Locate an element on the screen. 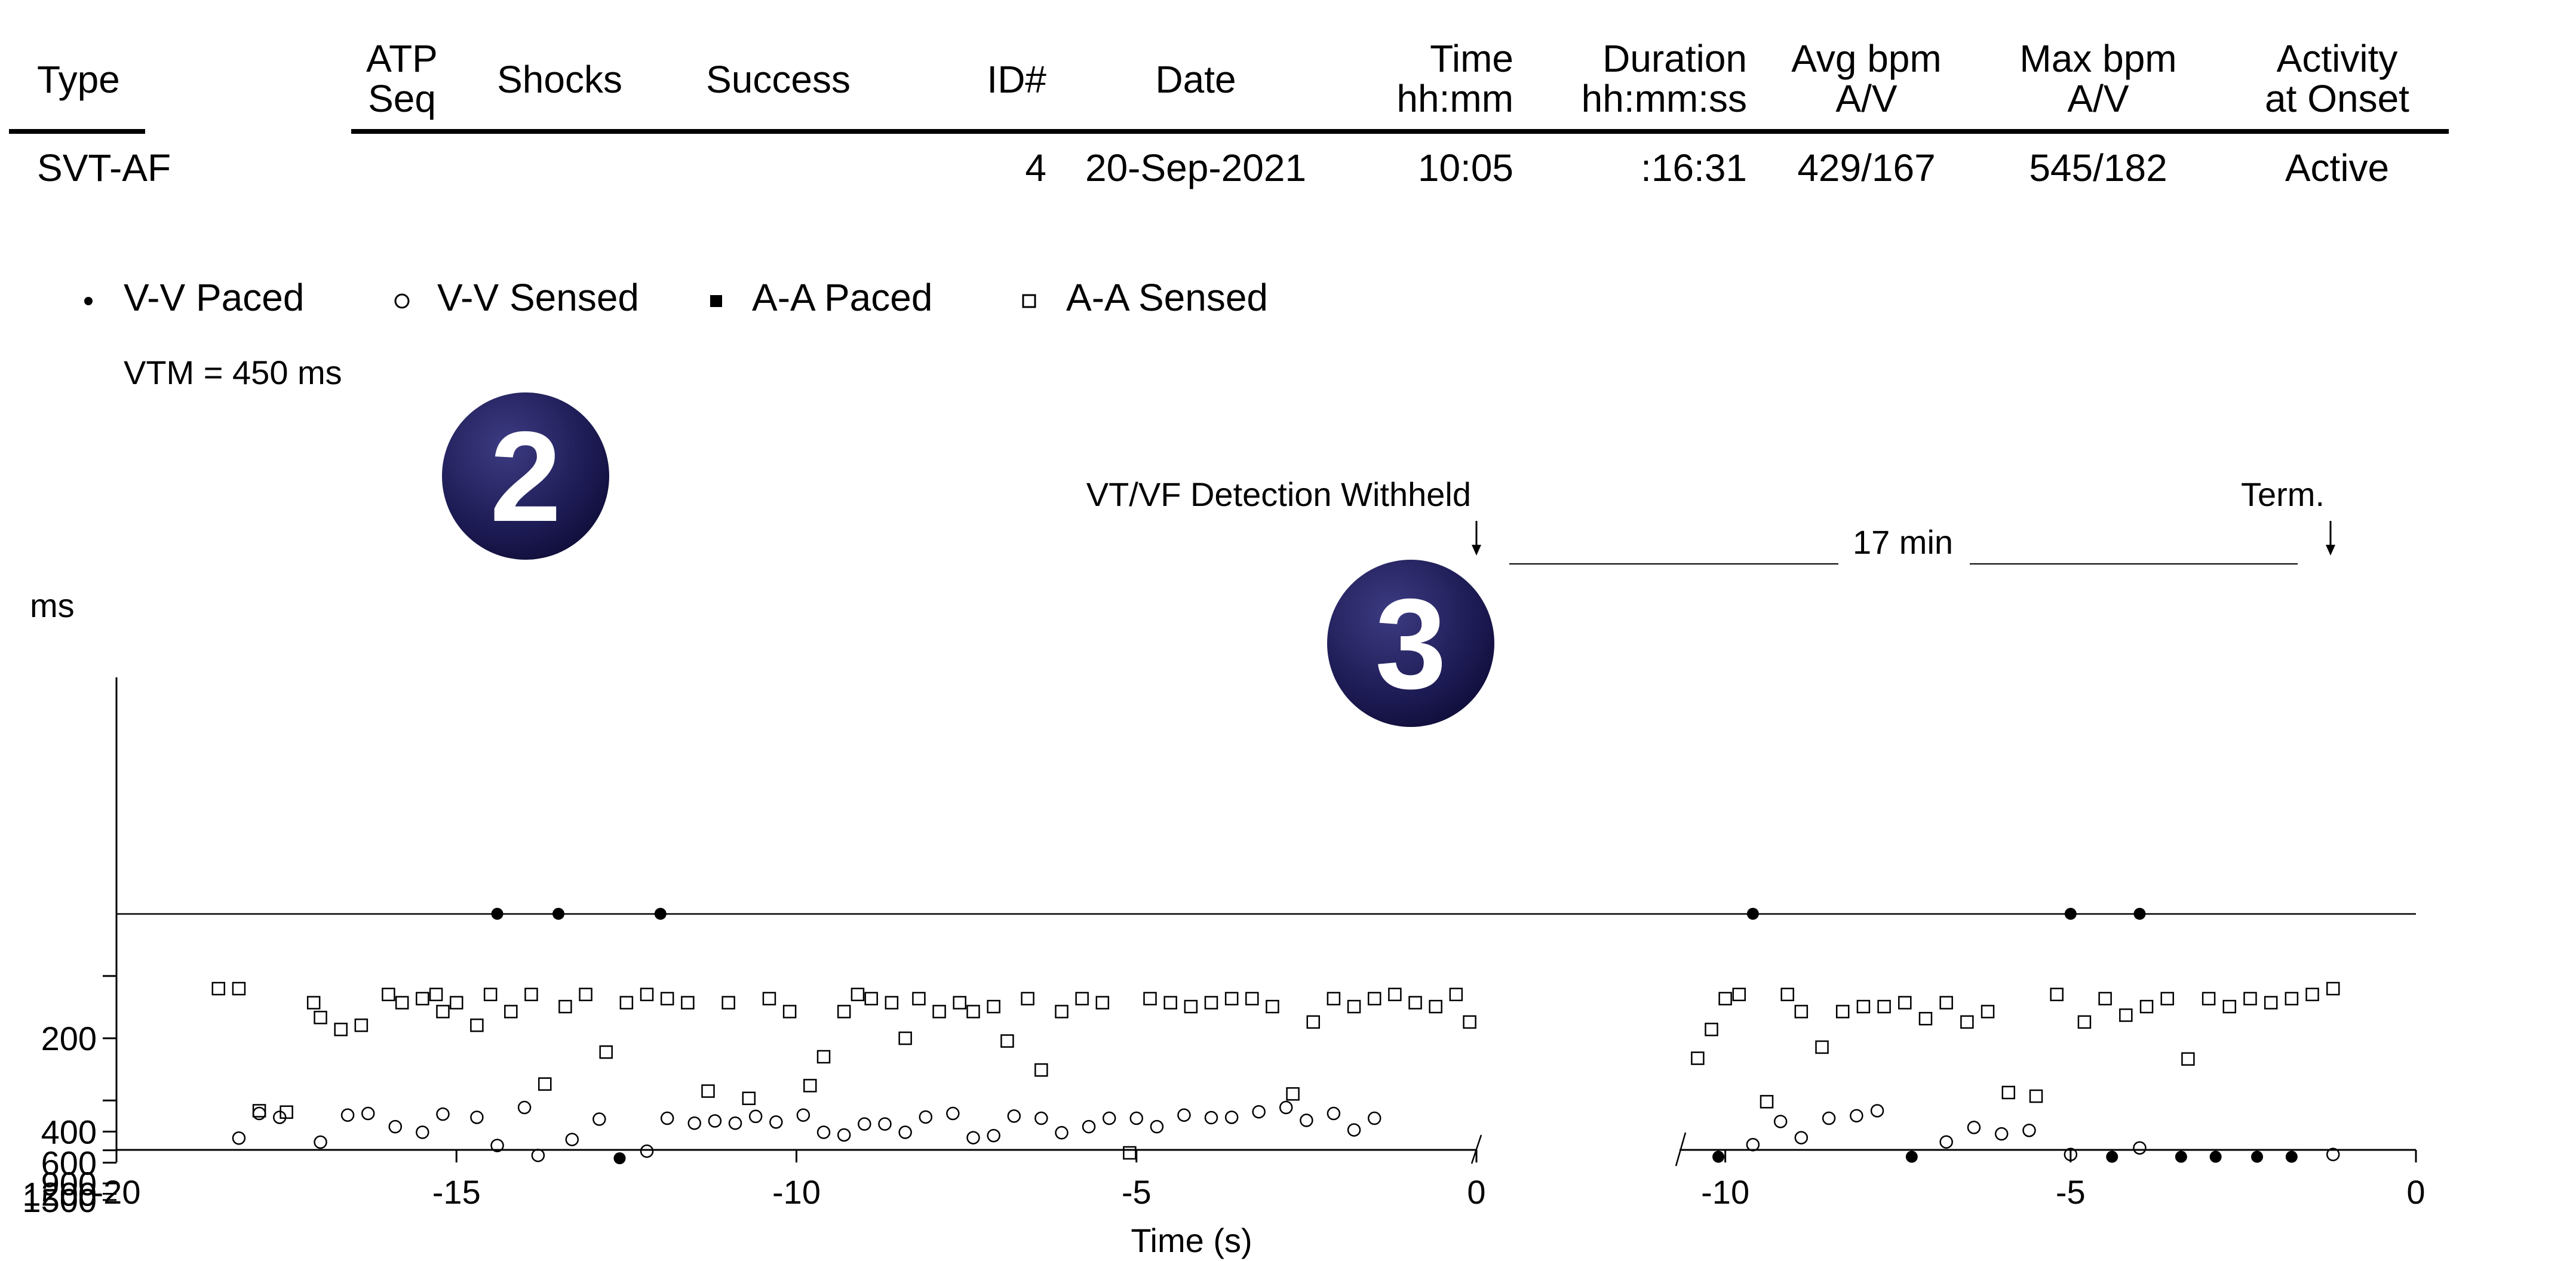  y-tick-label-1500: 1500 is located at coordinates (60, 1201).